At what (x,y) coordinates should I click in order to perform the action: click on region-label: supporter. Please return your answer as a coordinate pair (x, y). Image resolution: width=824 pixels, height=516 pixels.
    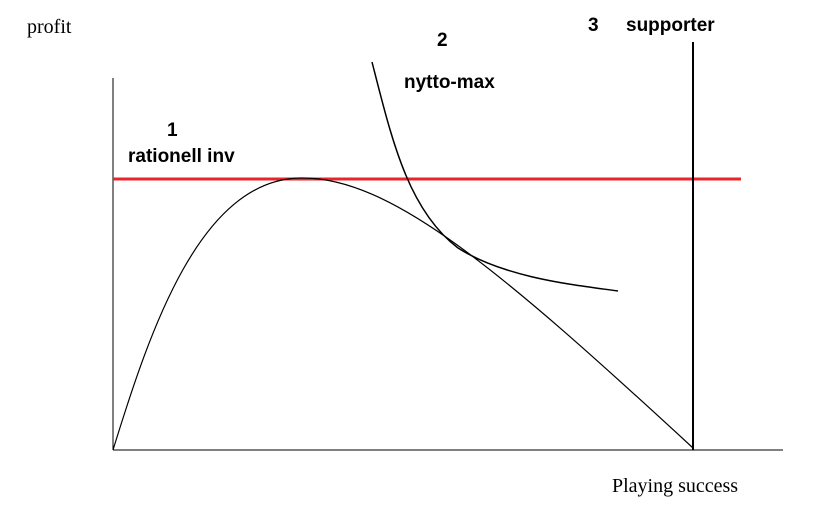
    Looking at the image, I should click on (670, 25).